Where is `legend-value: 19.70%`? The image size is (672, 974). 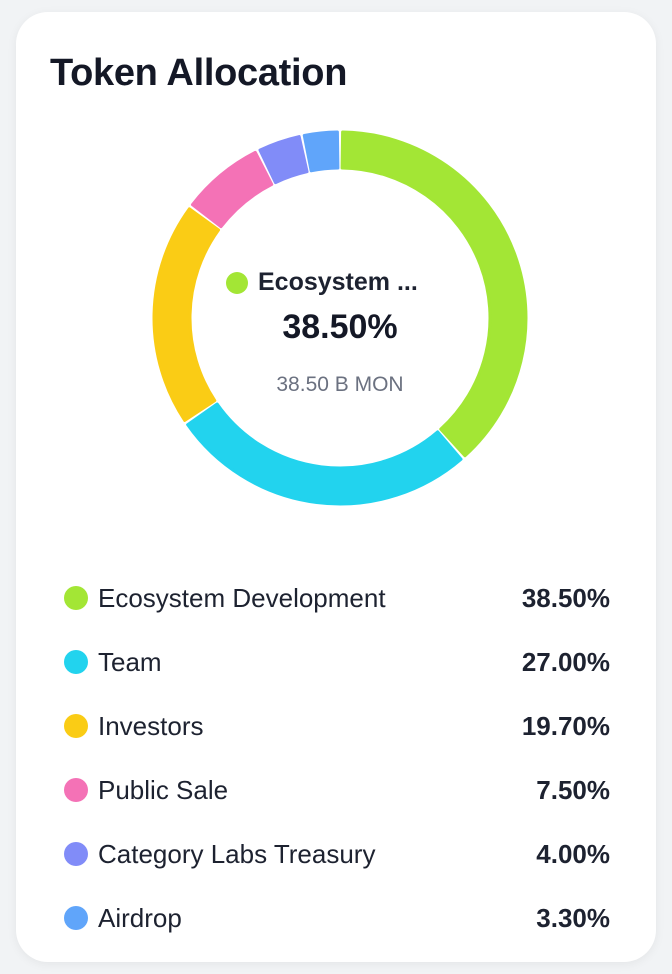
legend-value: 19.70% is located at coordinates (565, 725).